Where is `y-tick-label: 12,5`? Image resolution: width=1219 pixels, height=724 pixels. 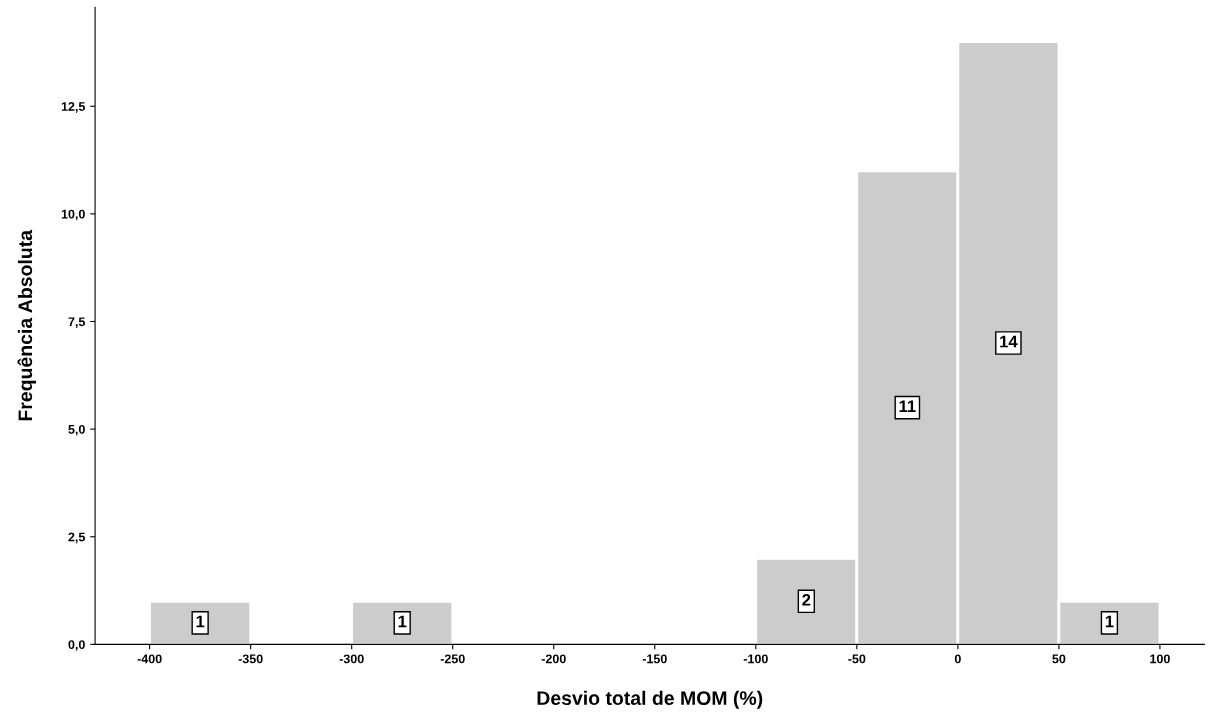 y-tick-label: 12,5 is located at coordinates (73, 107).